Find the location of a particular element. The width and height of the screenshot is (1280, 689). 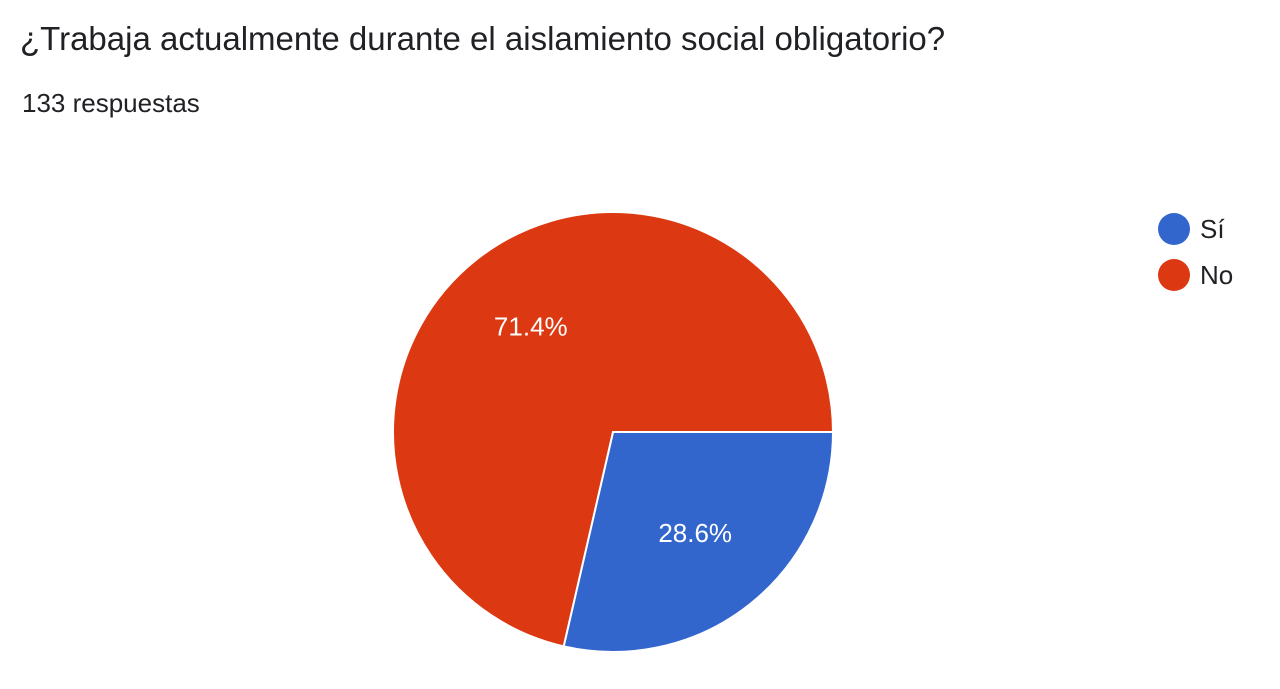

pie-slice-si is located at coordinates (698, 542).